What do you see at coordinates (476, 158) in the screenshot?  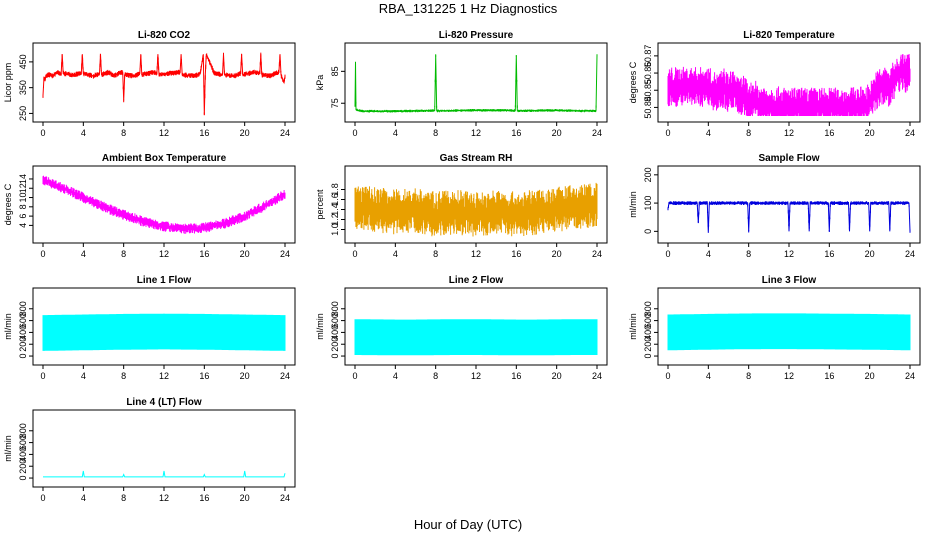 I see `panel-title: Gas Stream RH` at bounding box center [476, 158].